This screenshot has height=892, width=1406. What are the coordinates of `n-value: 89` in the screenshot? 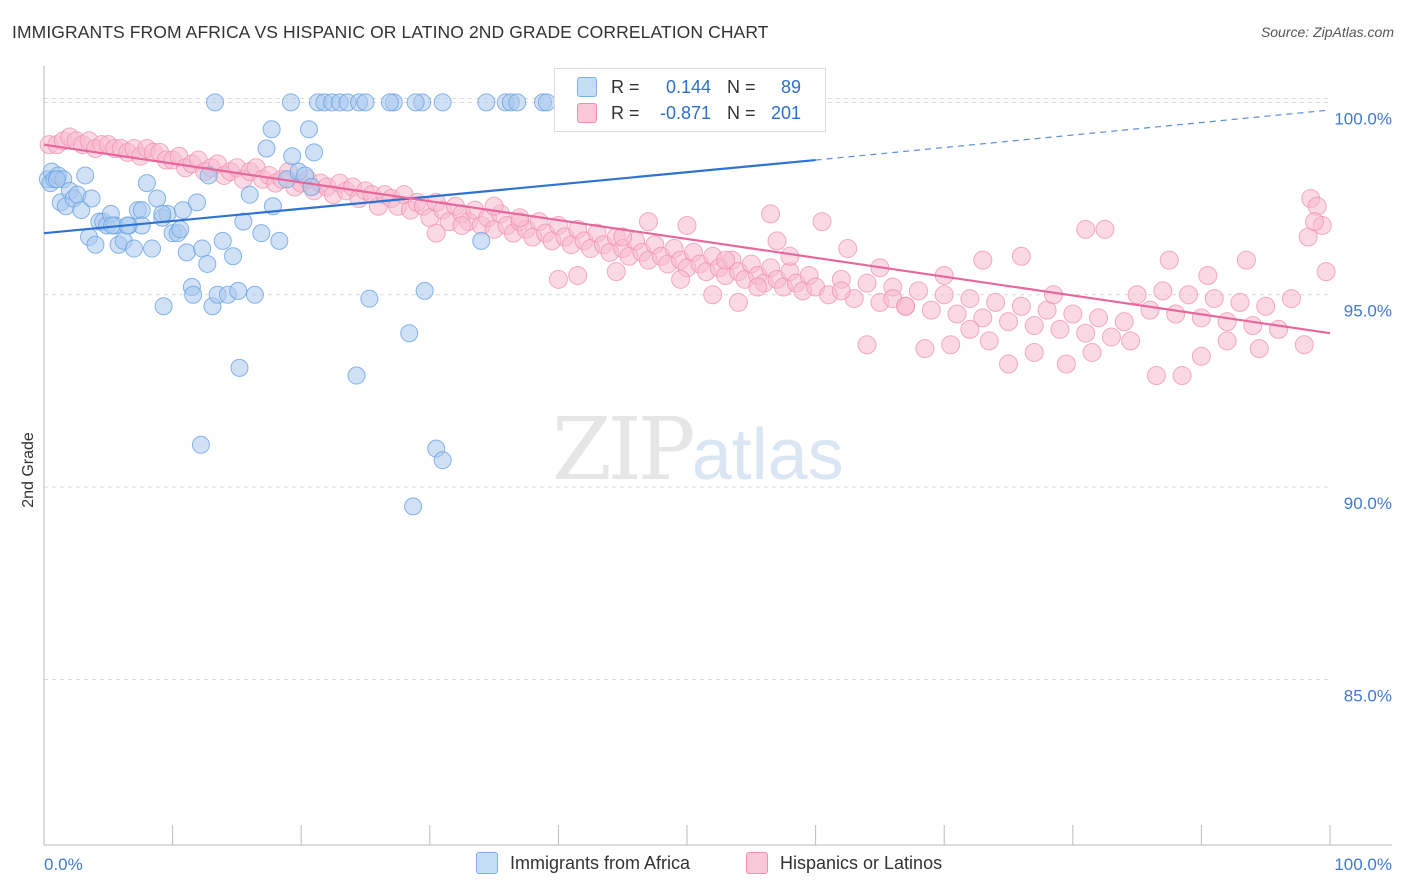 It's located at (790, 86).